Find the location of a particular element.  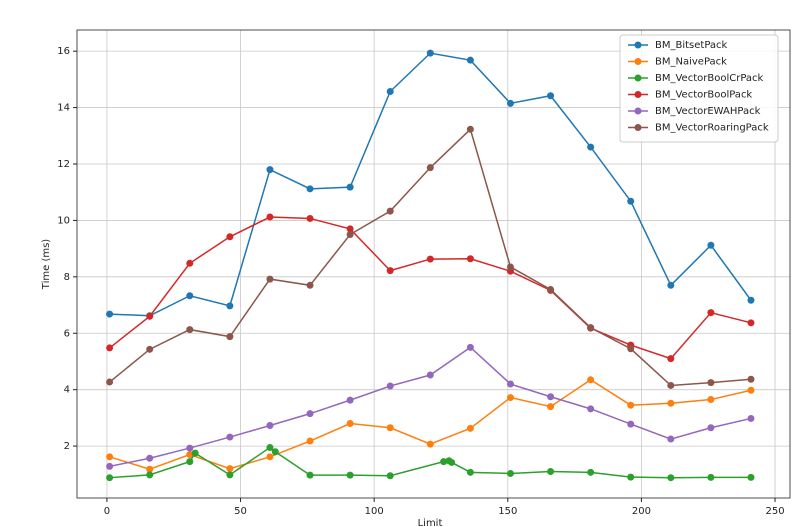

y-tick-label: 4 is located at coordinates (67, 390).